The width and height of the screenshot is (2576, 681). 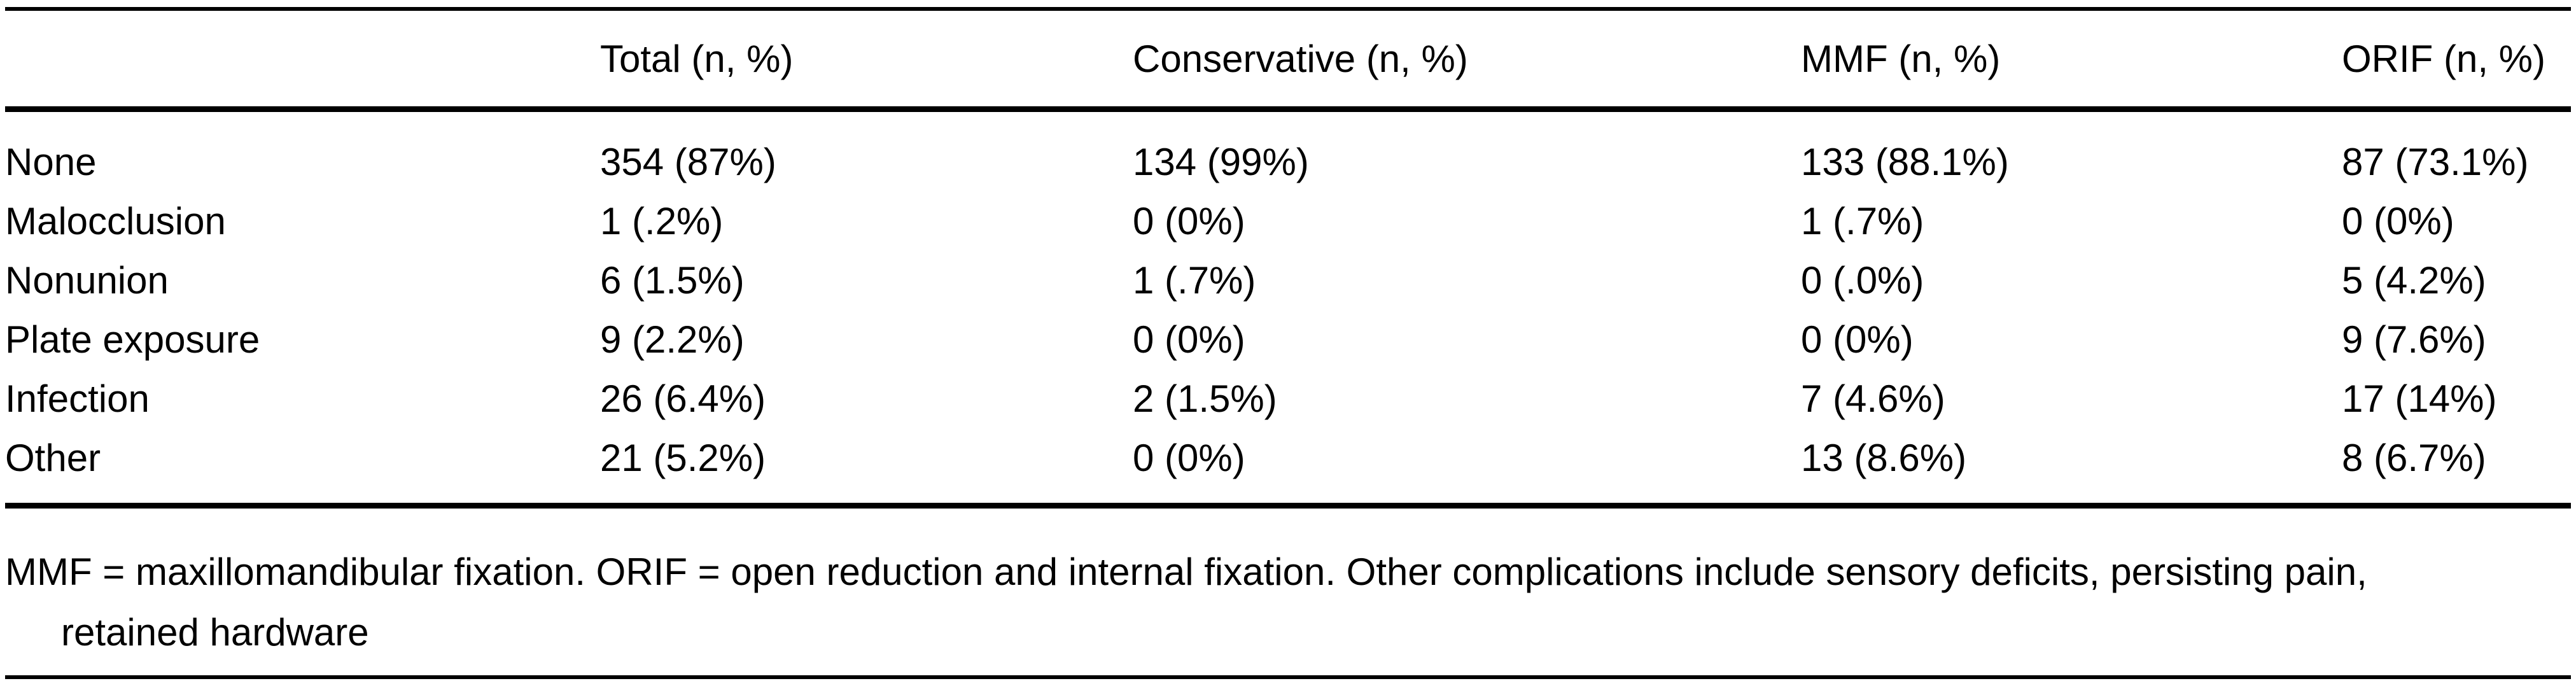 I want to click on column-header-mmf: MMF (n, %), so click(x=2071, y=60).